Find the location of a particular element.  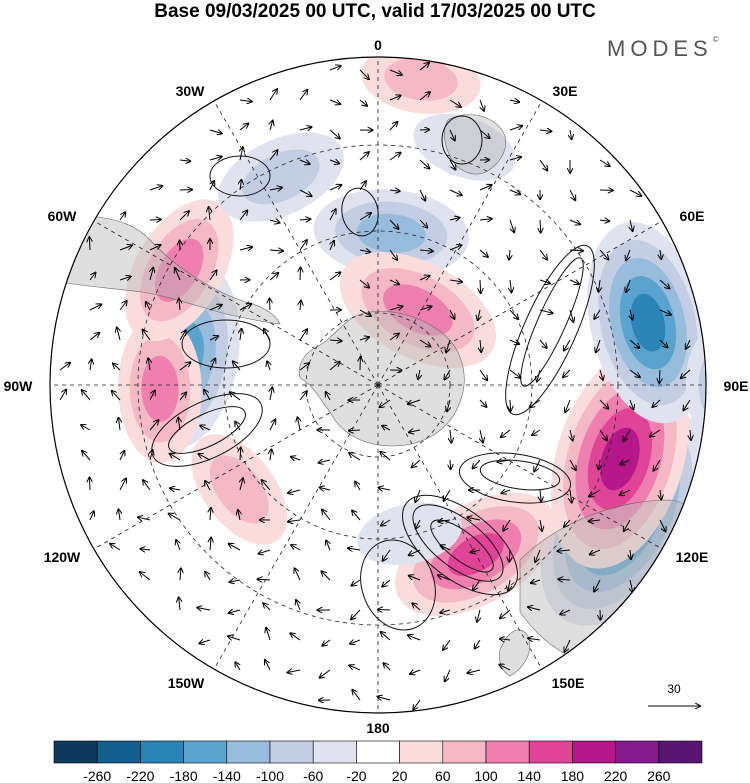

lon-label-90e: 90E is located at coordinates (736, 386).